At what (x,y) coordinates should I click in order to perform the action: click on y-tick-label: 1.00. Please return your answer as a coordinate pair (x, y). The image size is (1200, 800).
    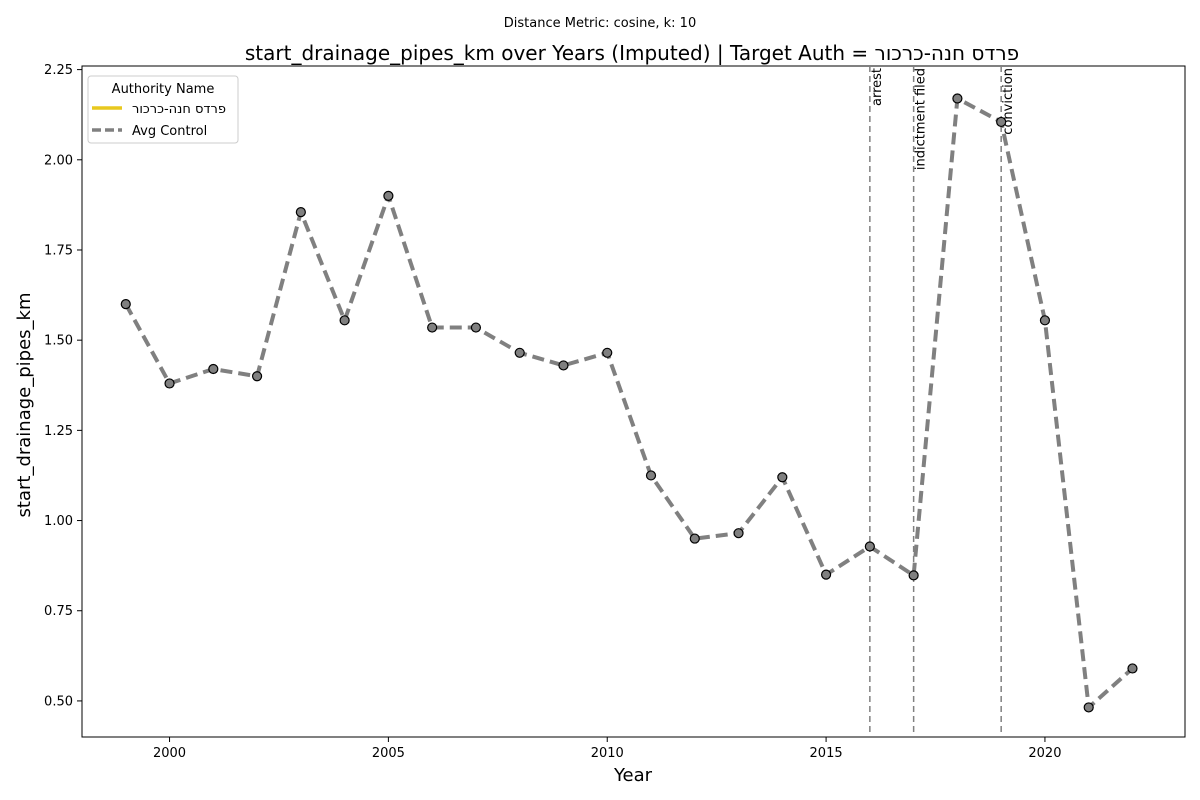
    Looking at the image, I should click on (58, 521).